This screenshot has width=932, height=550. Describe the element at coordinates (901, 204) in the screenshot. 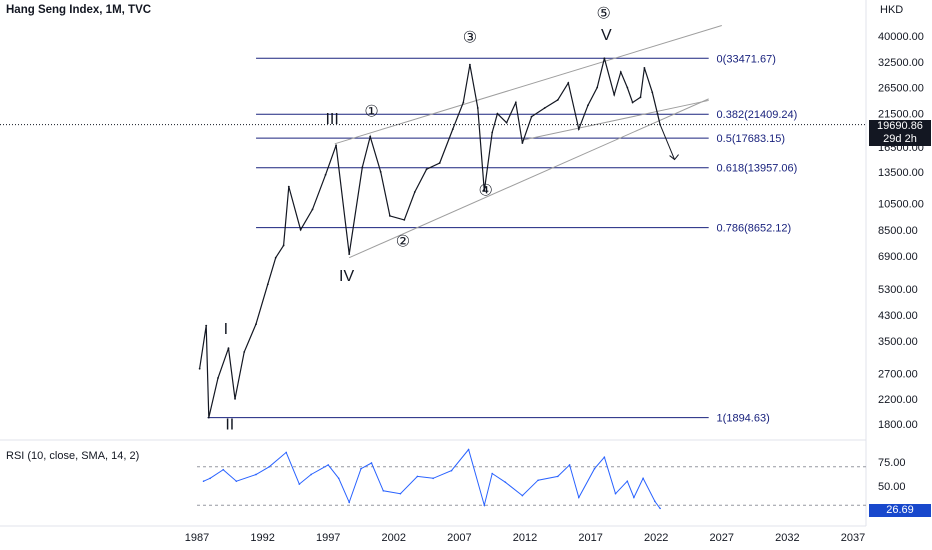

I see `price-tick-label: 10500.00` at that location.